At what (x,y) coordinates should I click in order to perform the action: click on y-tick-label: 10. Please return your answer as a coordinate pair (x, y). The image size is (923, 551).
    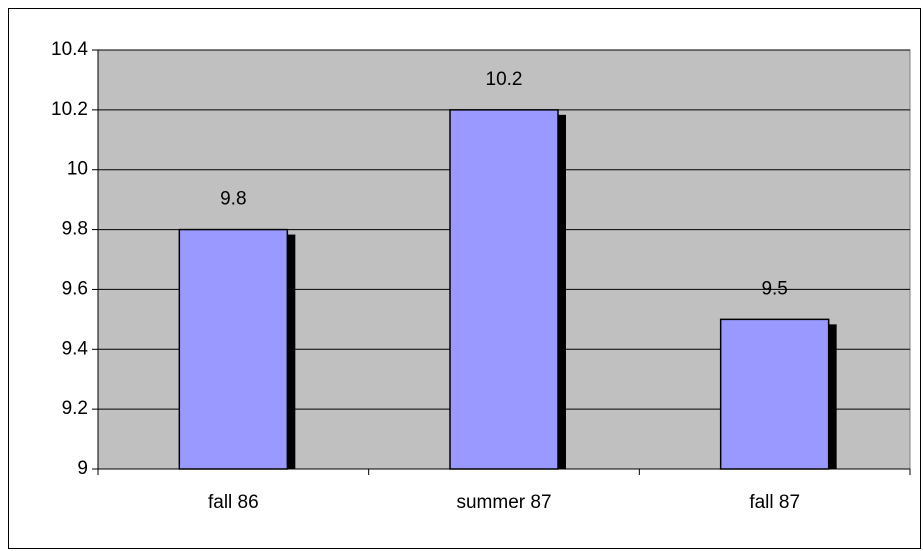
    Looking at the image, I should click on (77, 169).